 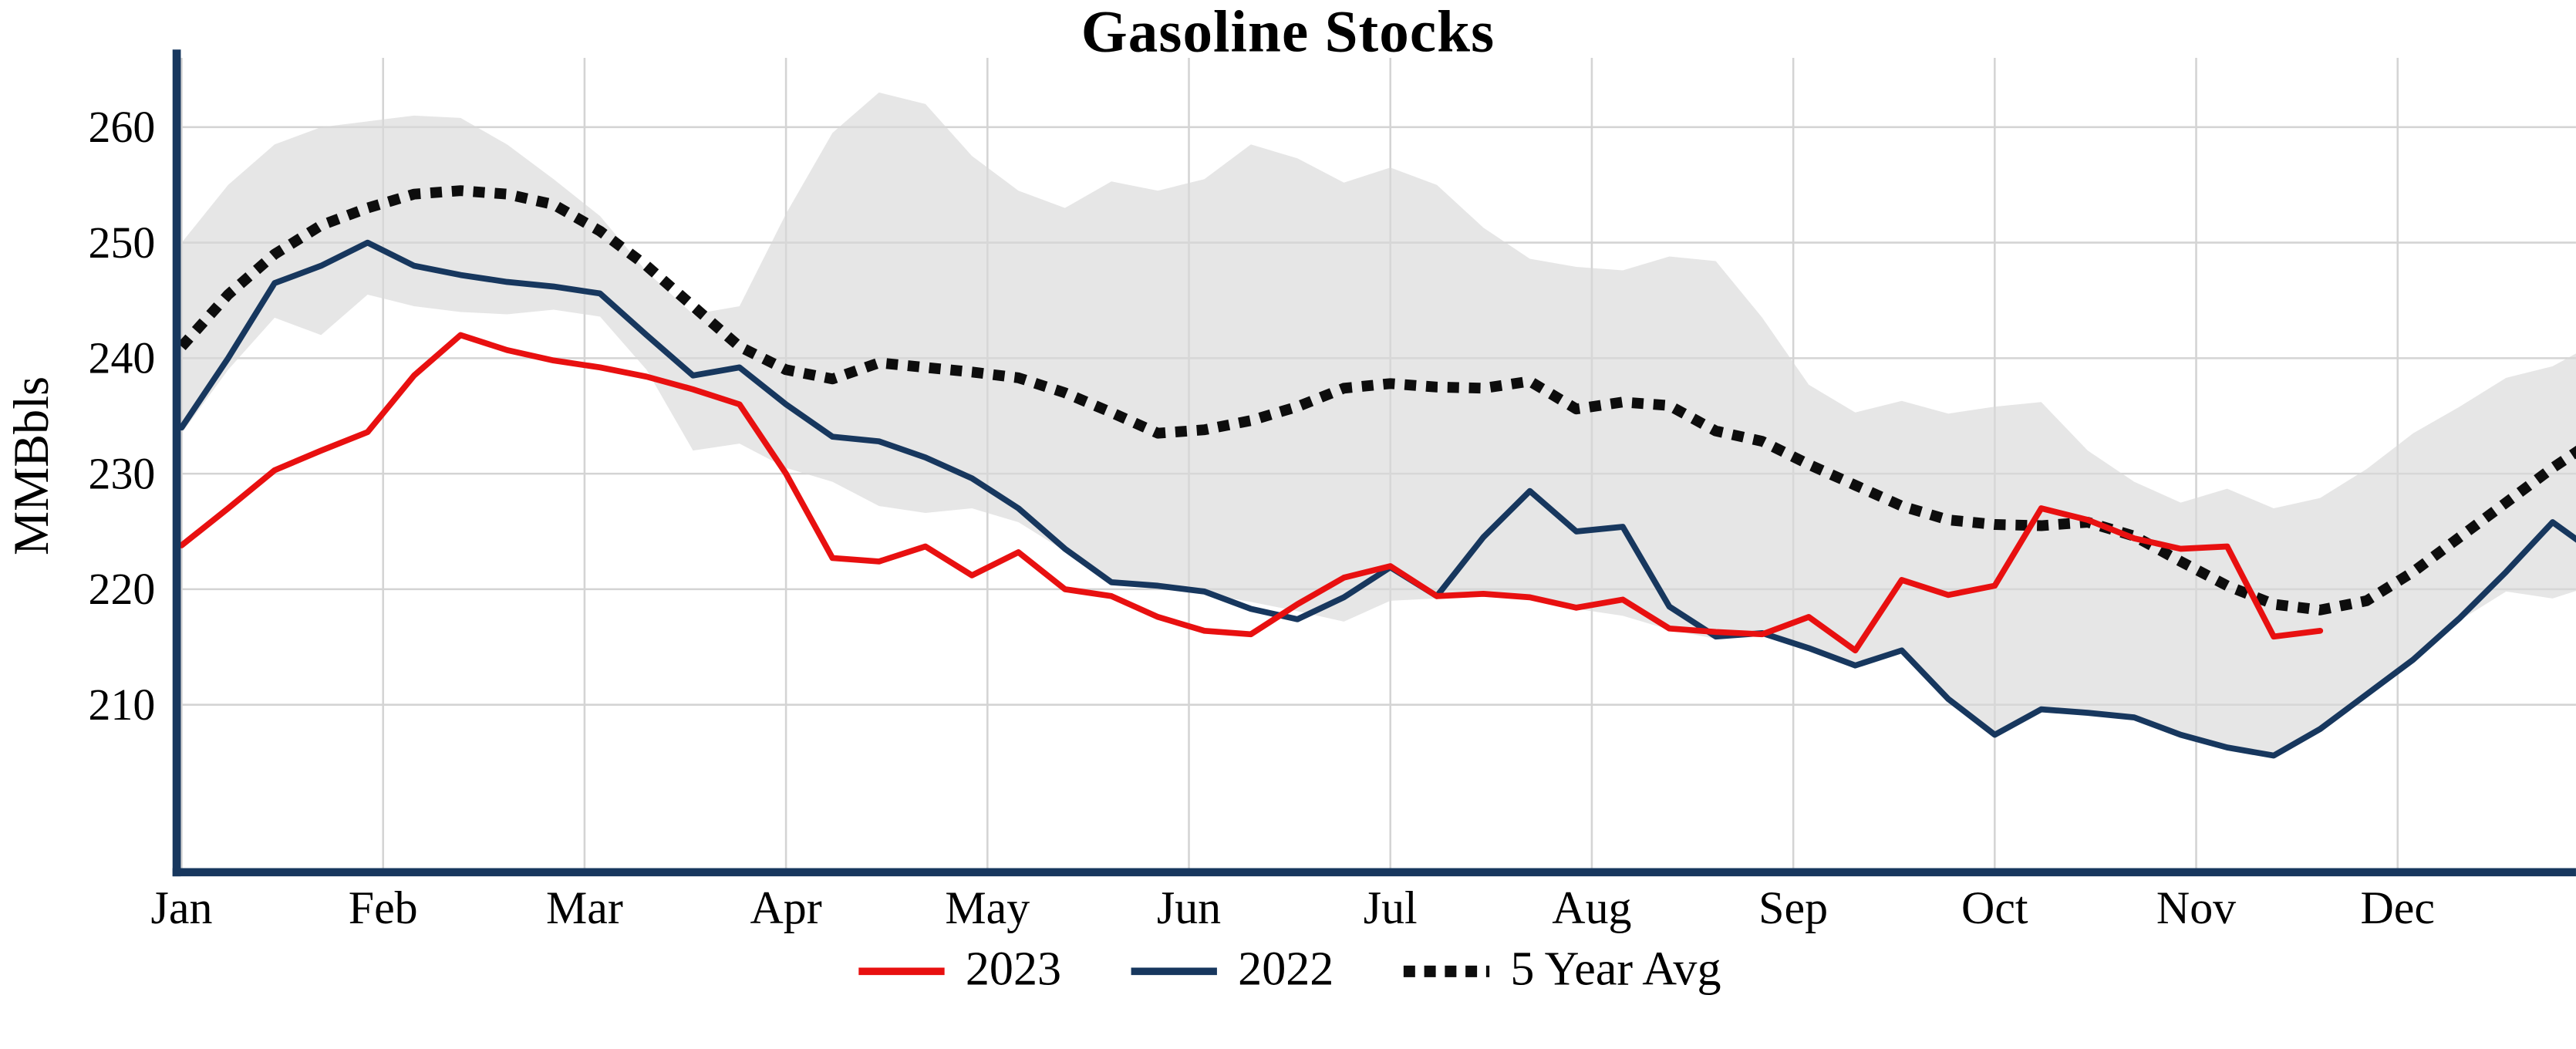 What do you see at coordinates (122, 127) in the screenshot?
I see `y-tick-label: 260` at bounding box center [122, 127].